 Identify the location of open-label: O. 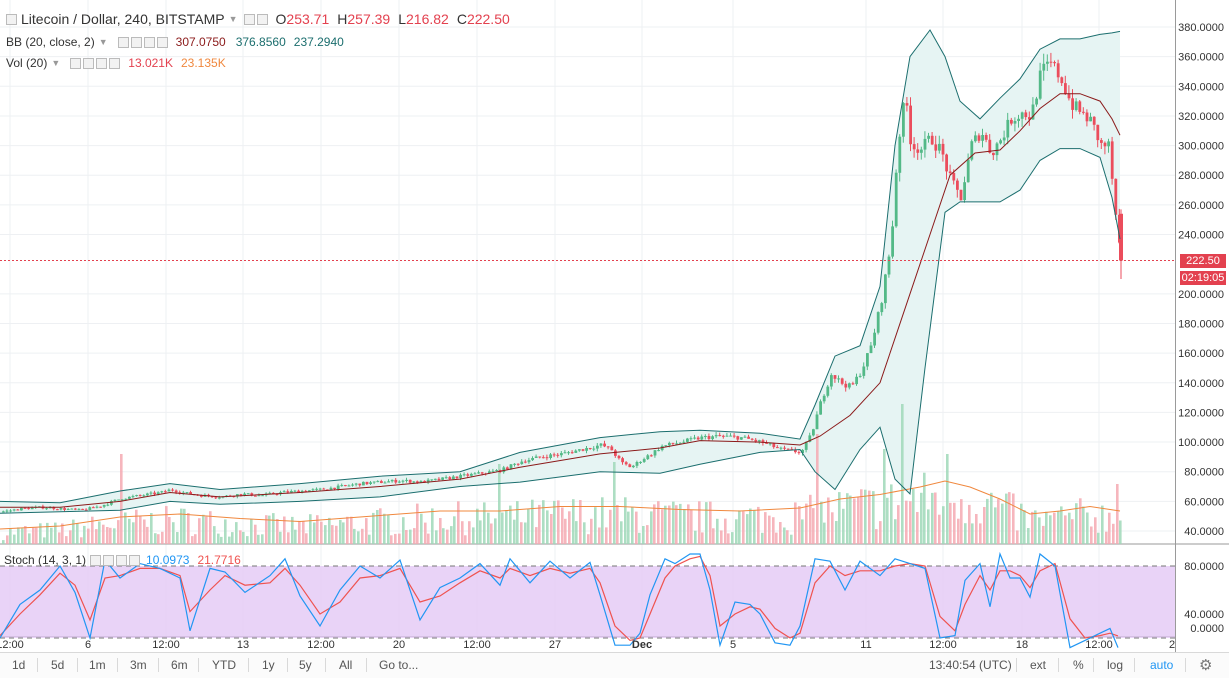
(281, 19).